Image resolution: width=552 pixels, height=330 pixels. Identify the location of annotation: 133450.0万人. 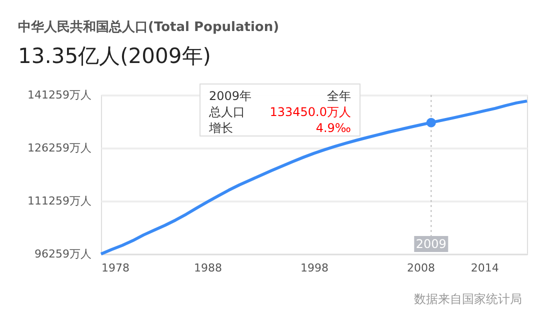
(310, 112).